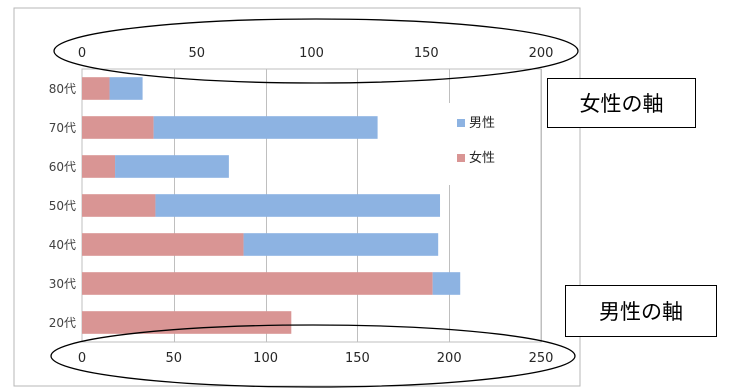 The image size is (729, 392). What do you see at coordinates (426, 53) in the screenshot?
I see `top-axis-tick-3: 150` at bounding box center [426, 53].